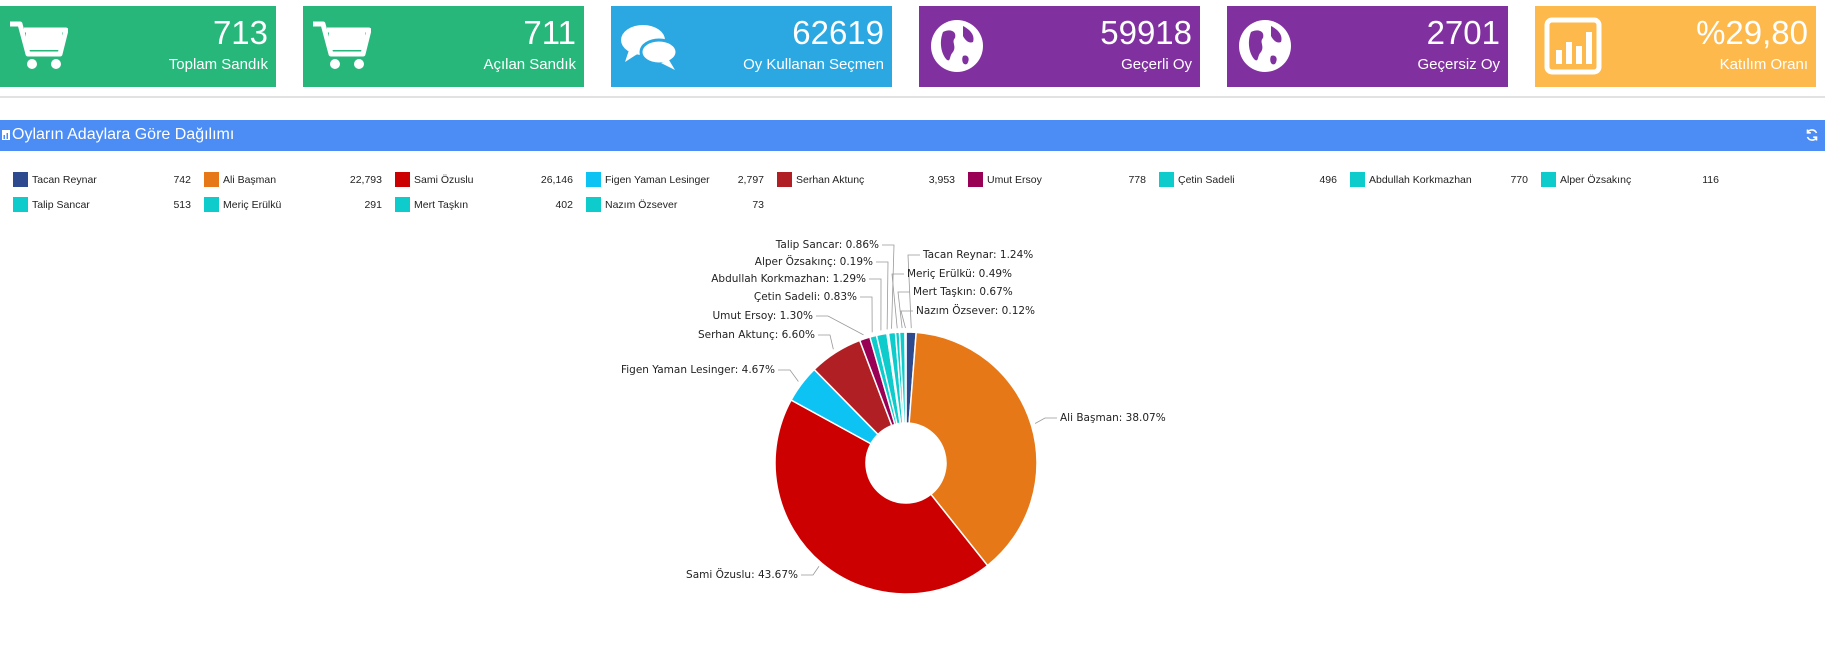 The image size is (1825, 655). I want to click on legend-label: Serhan Aktunç, so click(830, 180).